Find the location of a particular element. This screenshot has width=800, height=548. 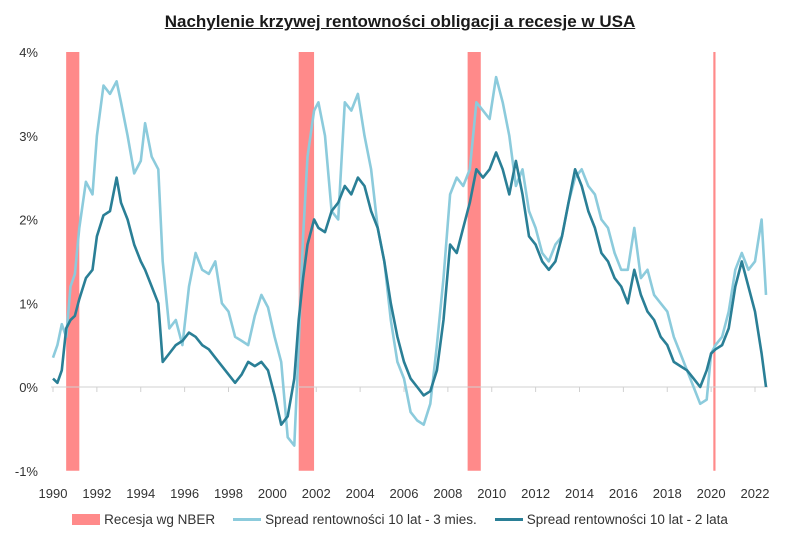

x-tick-label: 2022 is located at coordinates (755, 493).